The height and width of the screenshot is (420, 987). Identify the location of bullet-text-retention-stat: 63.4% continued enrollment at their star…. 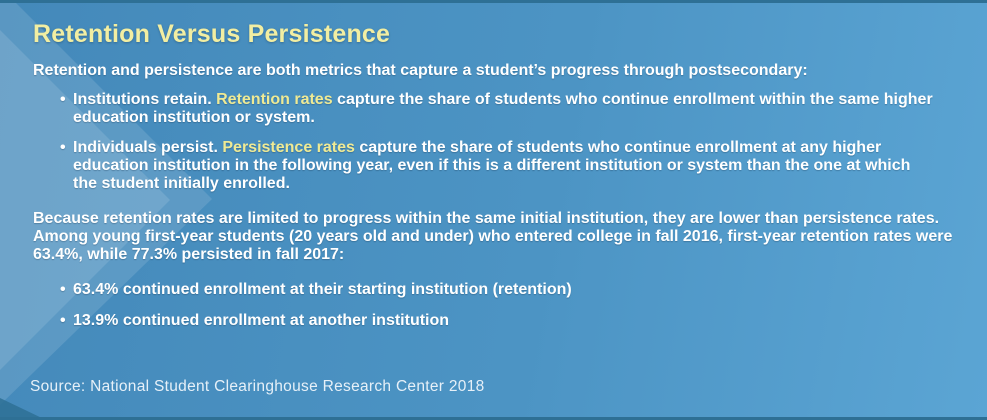
(322, 290).